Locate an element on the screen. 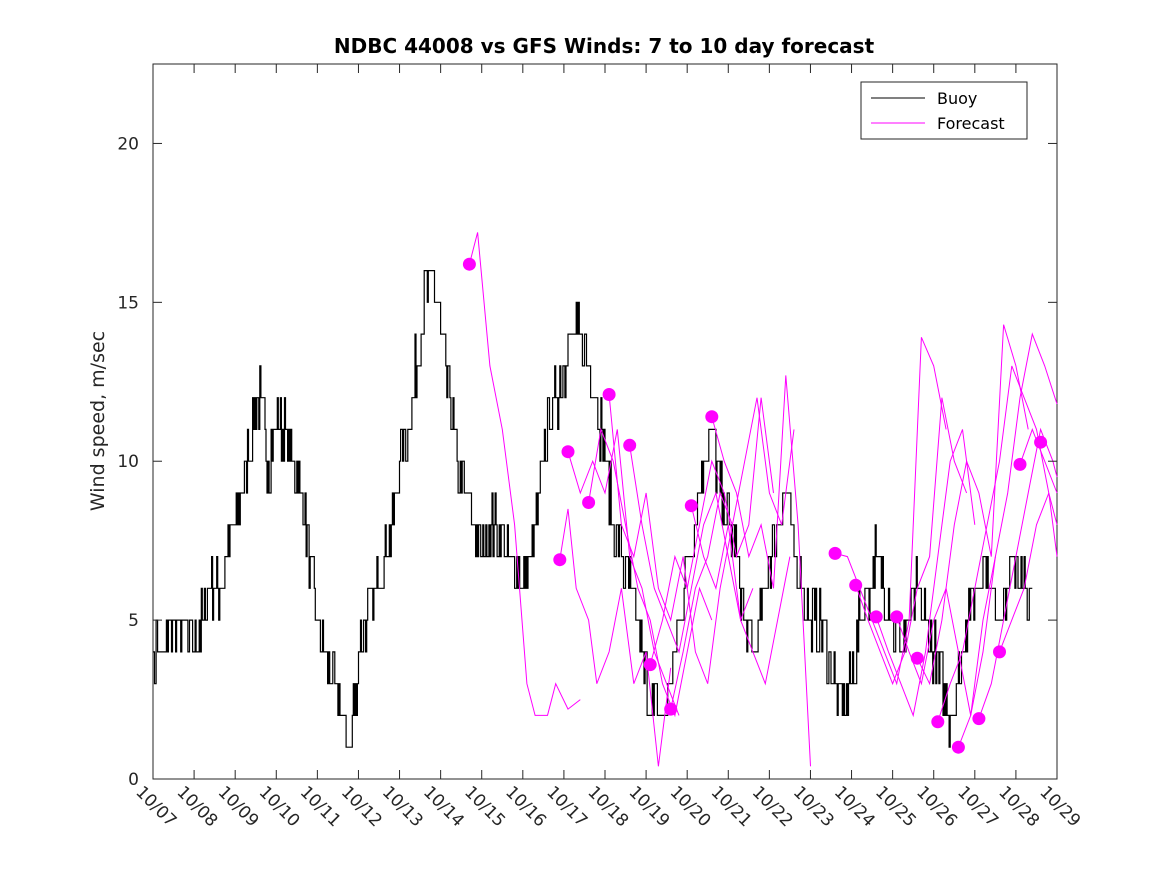 Image resolution: width=1167 pixels, height=875 pixels. x-tick-label-16: 10/16 is located at coordinates (525, 806).